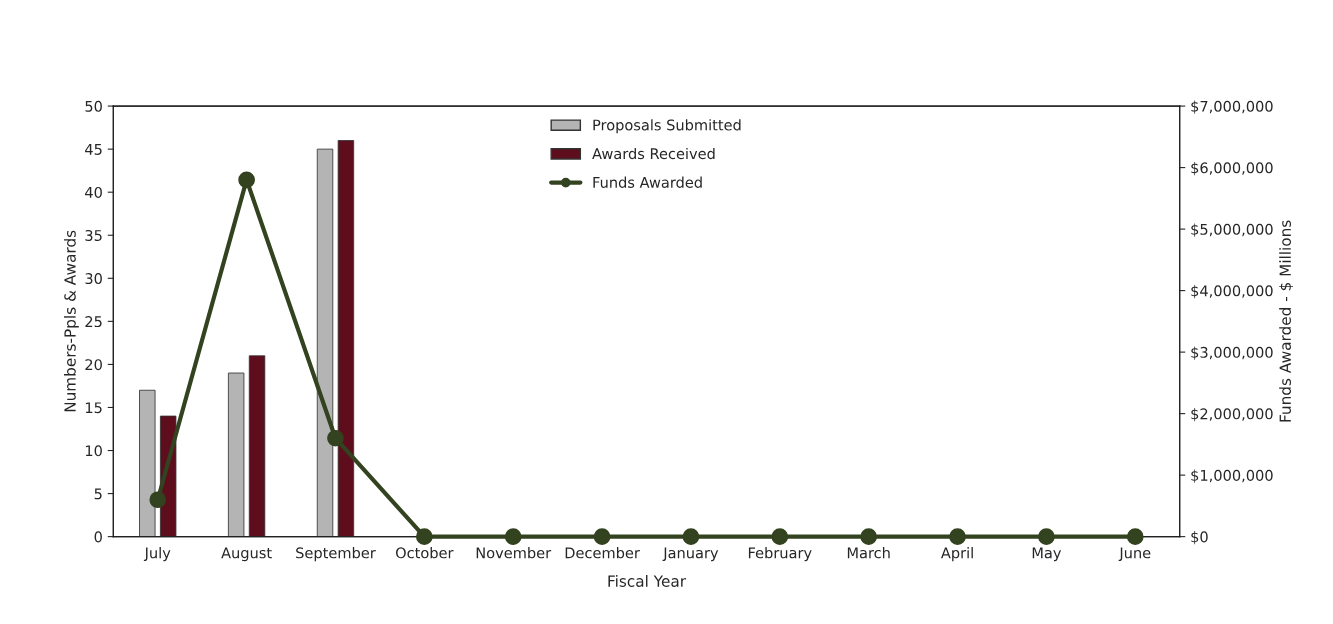  What do you see at coordinates (424, 553) in the screenshot?
I see `x-tick-label: October` at bounding box center [424, 553].